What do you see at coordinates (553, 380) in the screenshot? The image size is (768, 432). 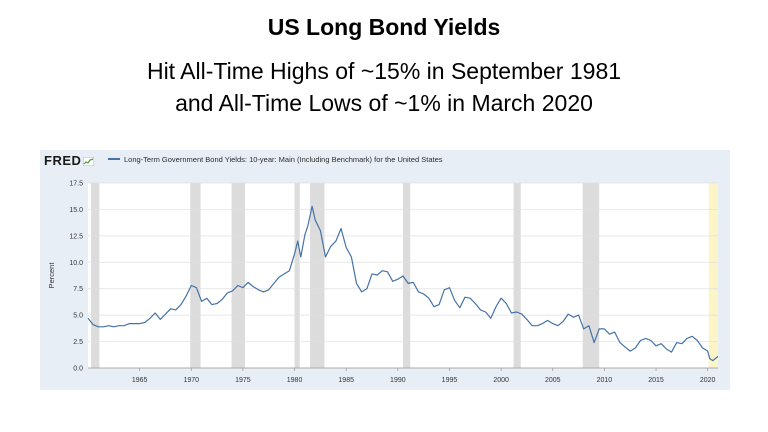 I see `x-tick-label: 2005` at bounding box center [553, 380].